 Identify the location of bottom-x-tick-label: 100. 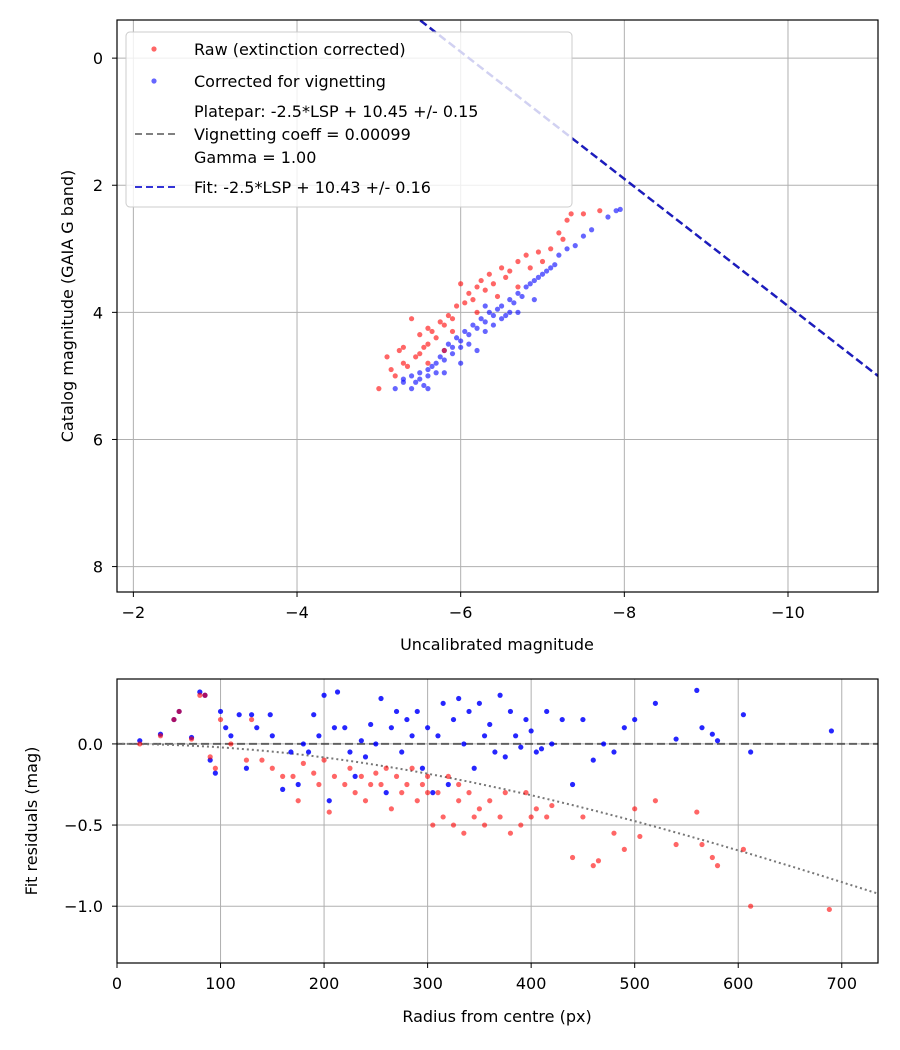
(220, 983).